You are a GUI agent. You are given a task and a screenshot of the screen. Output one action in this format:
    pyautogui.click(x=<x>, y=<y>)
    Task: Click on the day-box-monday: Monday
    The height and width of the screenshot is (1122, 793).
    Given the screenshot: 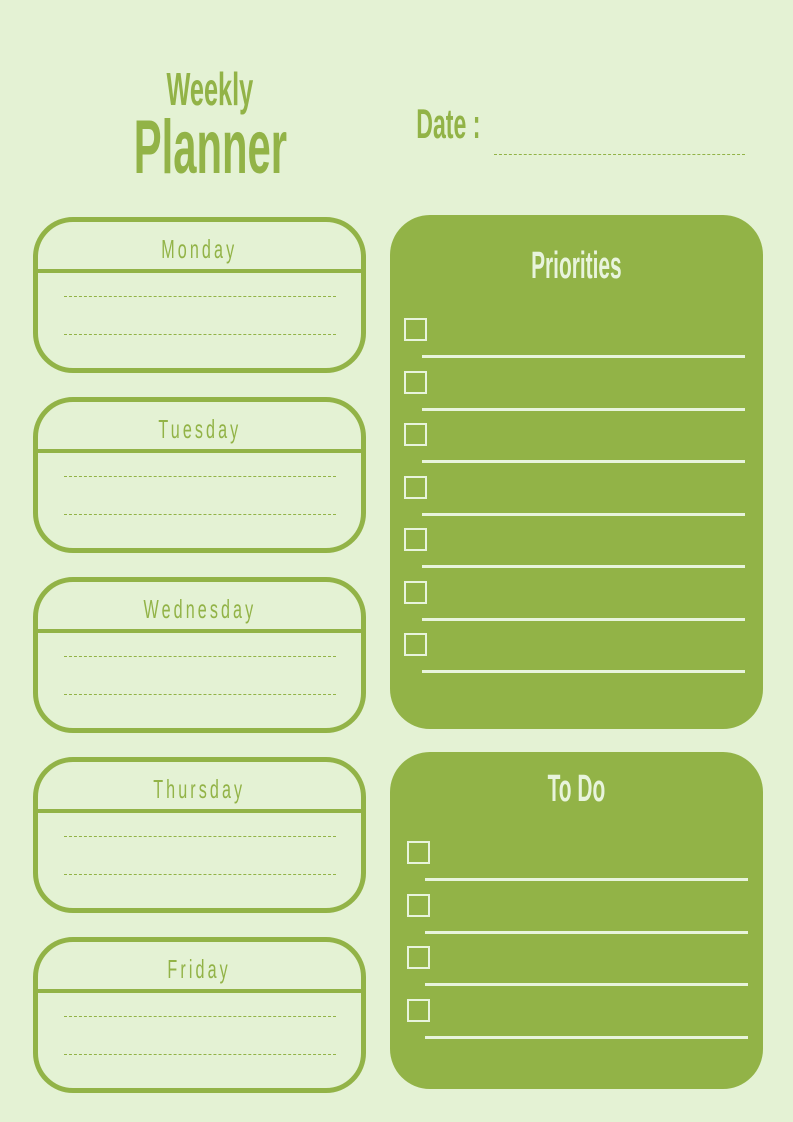 What is the action you would take?
    pyautogui.click(x=199, y=295)
    